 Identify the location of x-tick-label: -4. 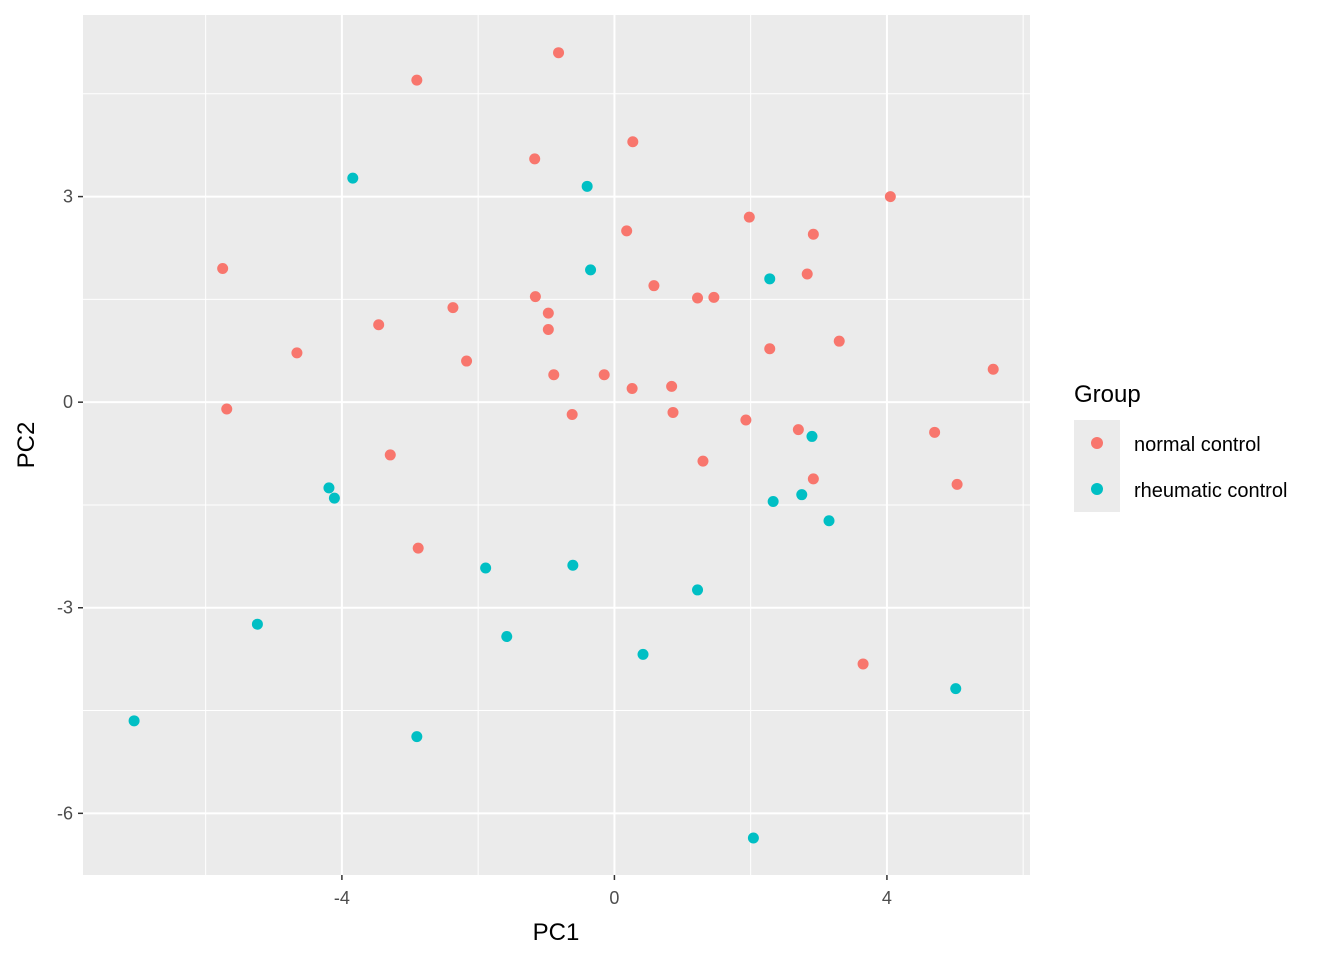
(342, 898).